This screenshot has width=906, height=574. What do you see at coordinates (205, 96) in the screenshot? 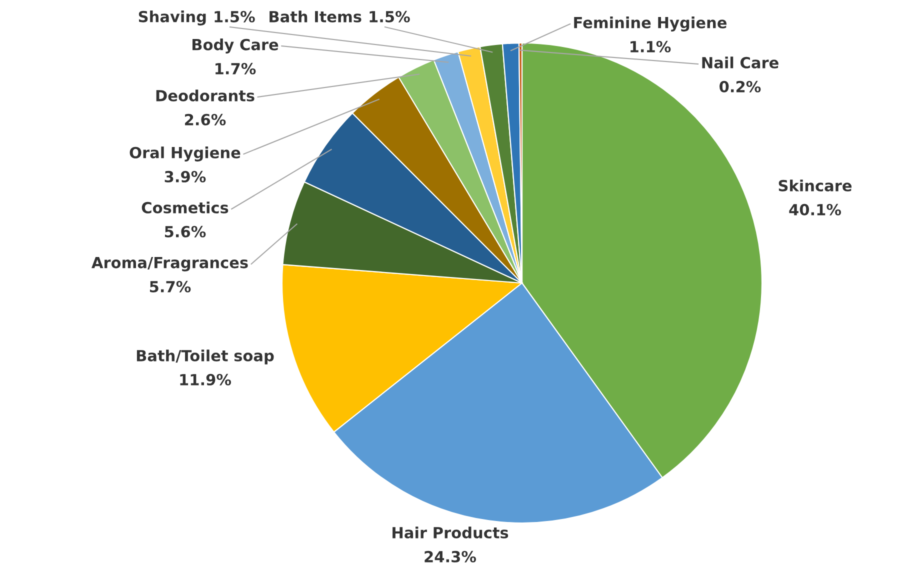
I see `slice-label: Deodorants` at bounding box center [205, 96].